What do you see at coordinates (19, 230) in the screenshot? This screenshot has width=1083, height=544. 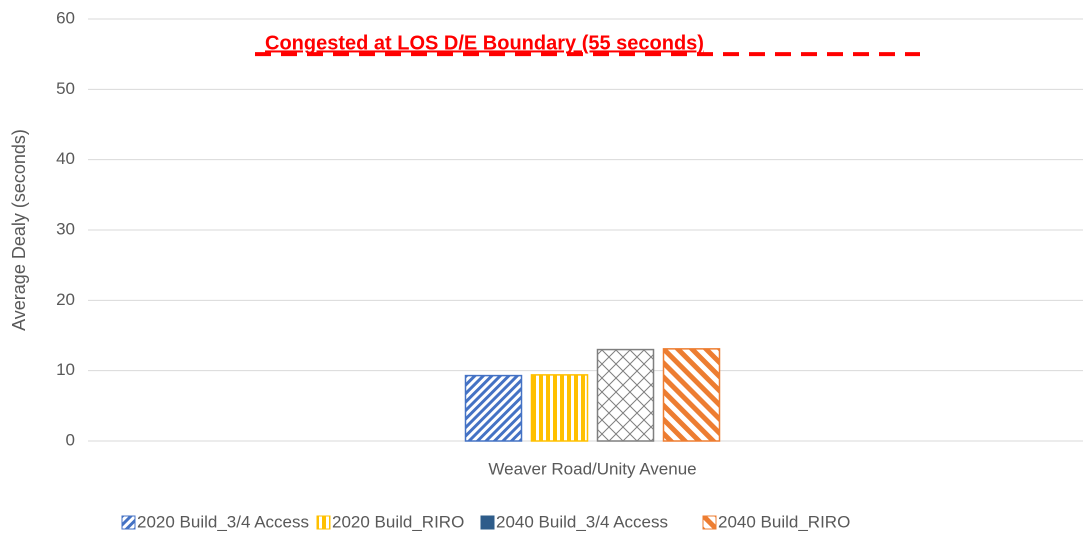 I see `y-axis-label: Average Dealy (seconds)` at bounding box center [19, 230].